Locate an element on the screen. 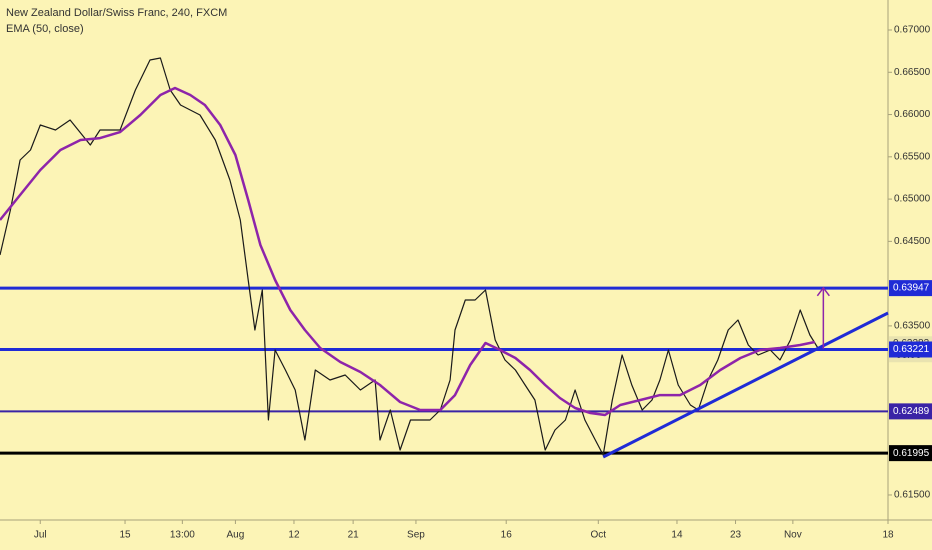 This screenshot has height=550, width=932. y-tick-label: 0.65000 is located at coordinates (912, 199).